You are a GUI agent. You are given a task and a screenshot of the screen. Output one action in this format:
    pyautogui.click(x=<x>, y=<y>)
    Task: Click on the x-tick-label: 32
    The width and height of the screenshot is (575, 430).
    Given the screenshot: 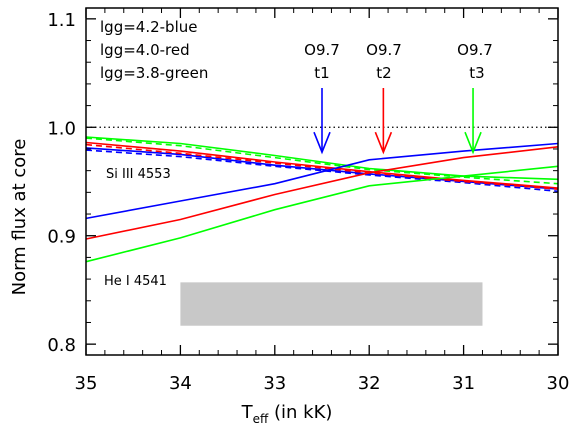 What is the action you would take?
    pyautogui.click(x=369, y=383)
    